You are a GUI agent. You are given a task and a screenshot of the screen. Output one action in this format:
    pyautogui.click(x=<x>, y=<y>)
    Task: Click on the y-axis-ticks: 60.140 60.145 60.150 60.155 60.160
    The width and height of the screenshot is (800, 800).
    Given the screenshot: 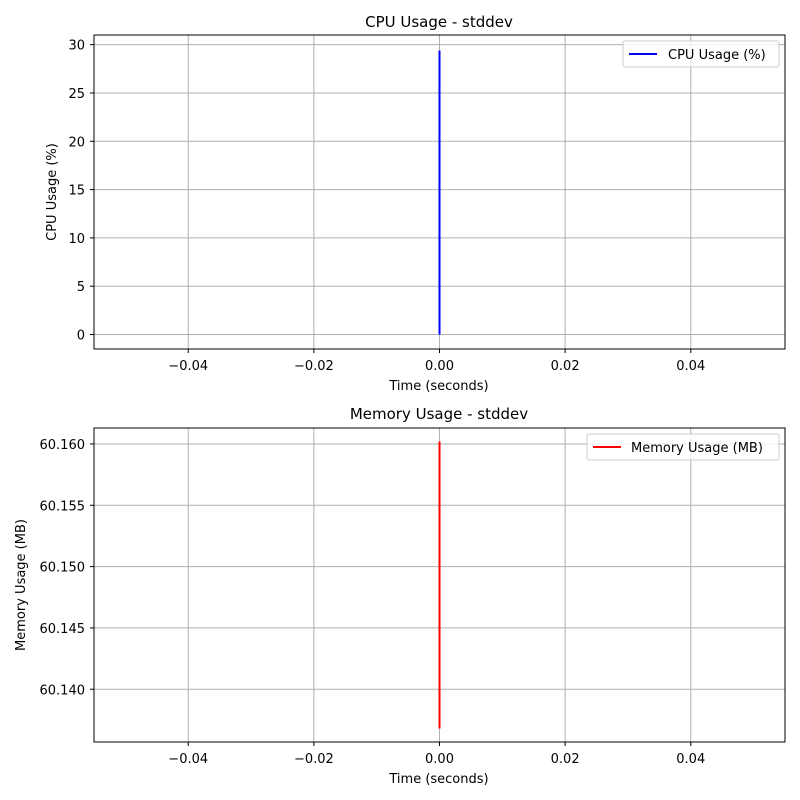 What is the action you would take?
    pyautogui.click(x=67, y=568)
    